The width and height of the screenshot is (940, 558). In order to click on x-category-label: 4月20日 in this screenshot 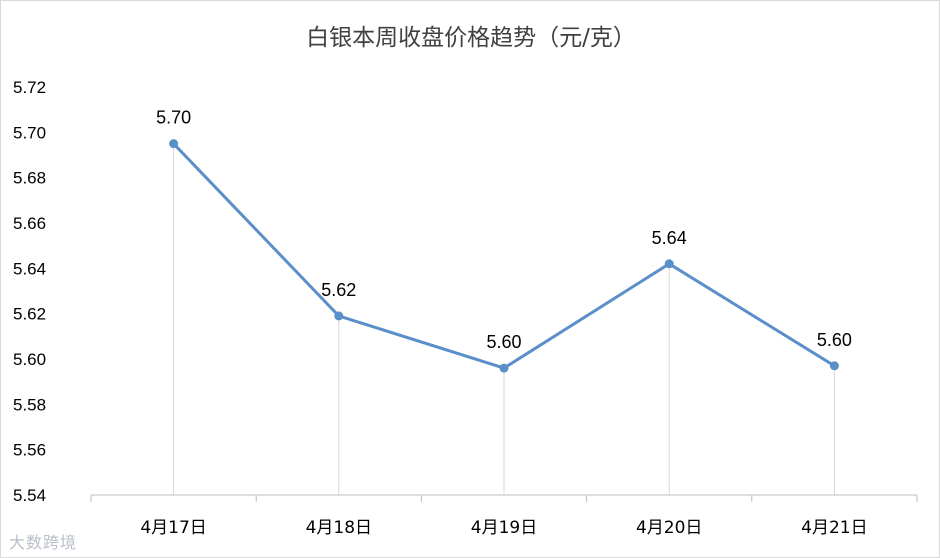, I will do `click(669, 528)`.